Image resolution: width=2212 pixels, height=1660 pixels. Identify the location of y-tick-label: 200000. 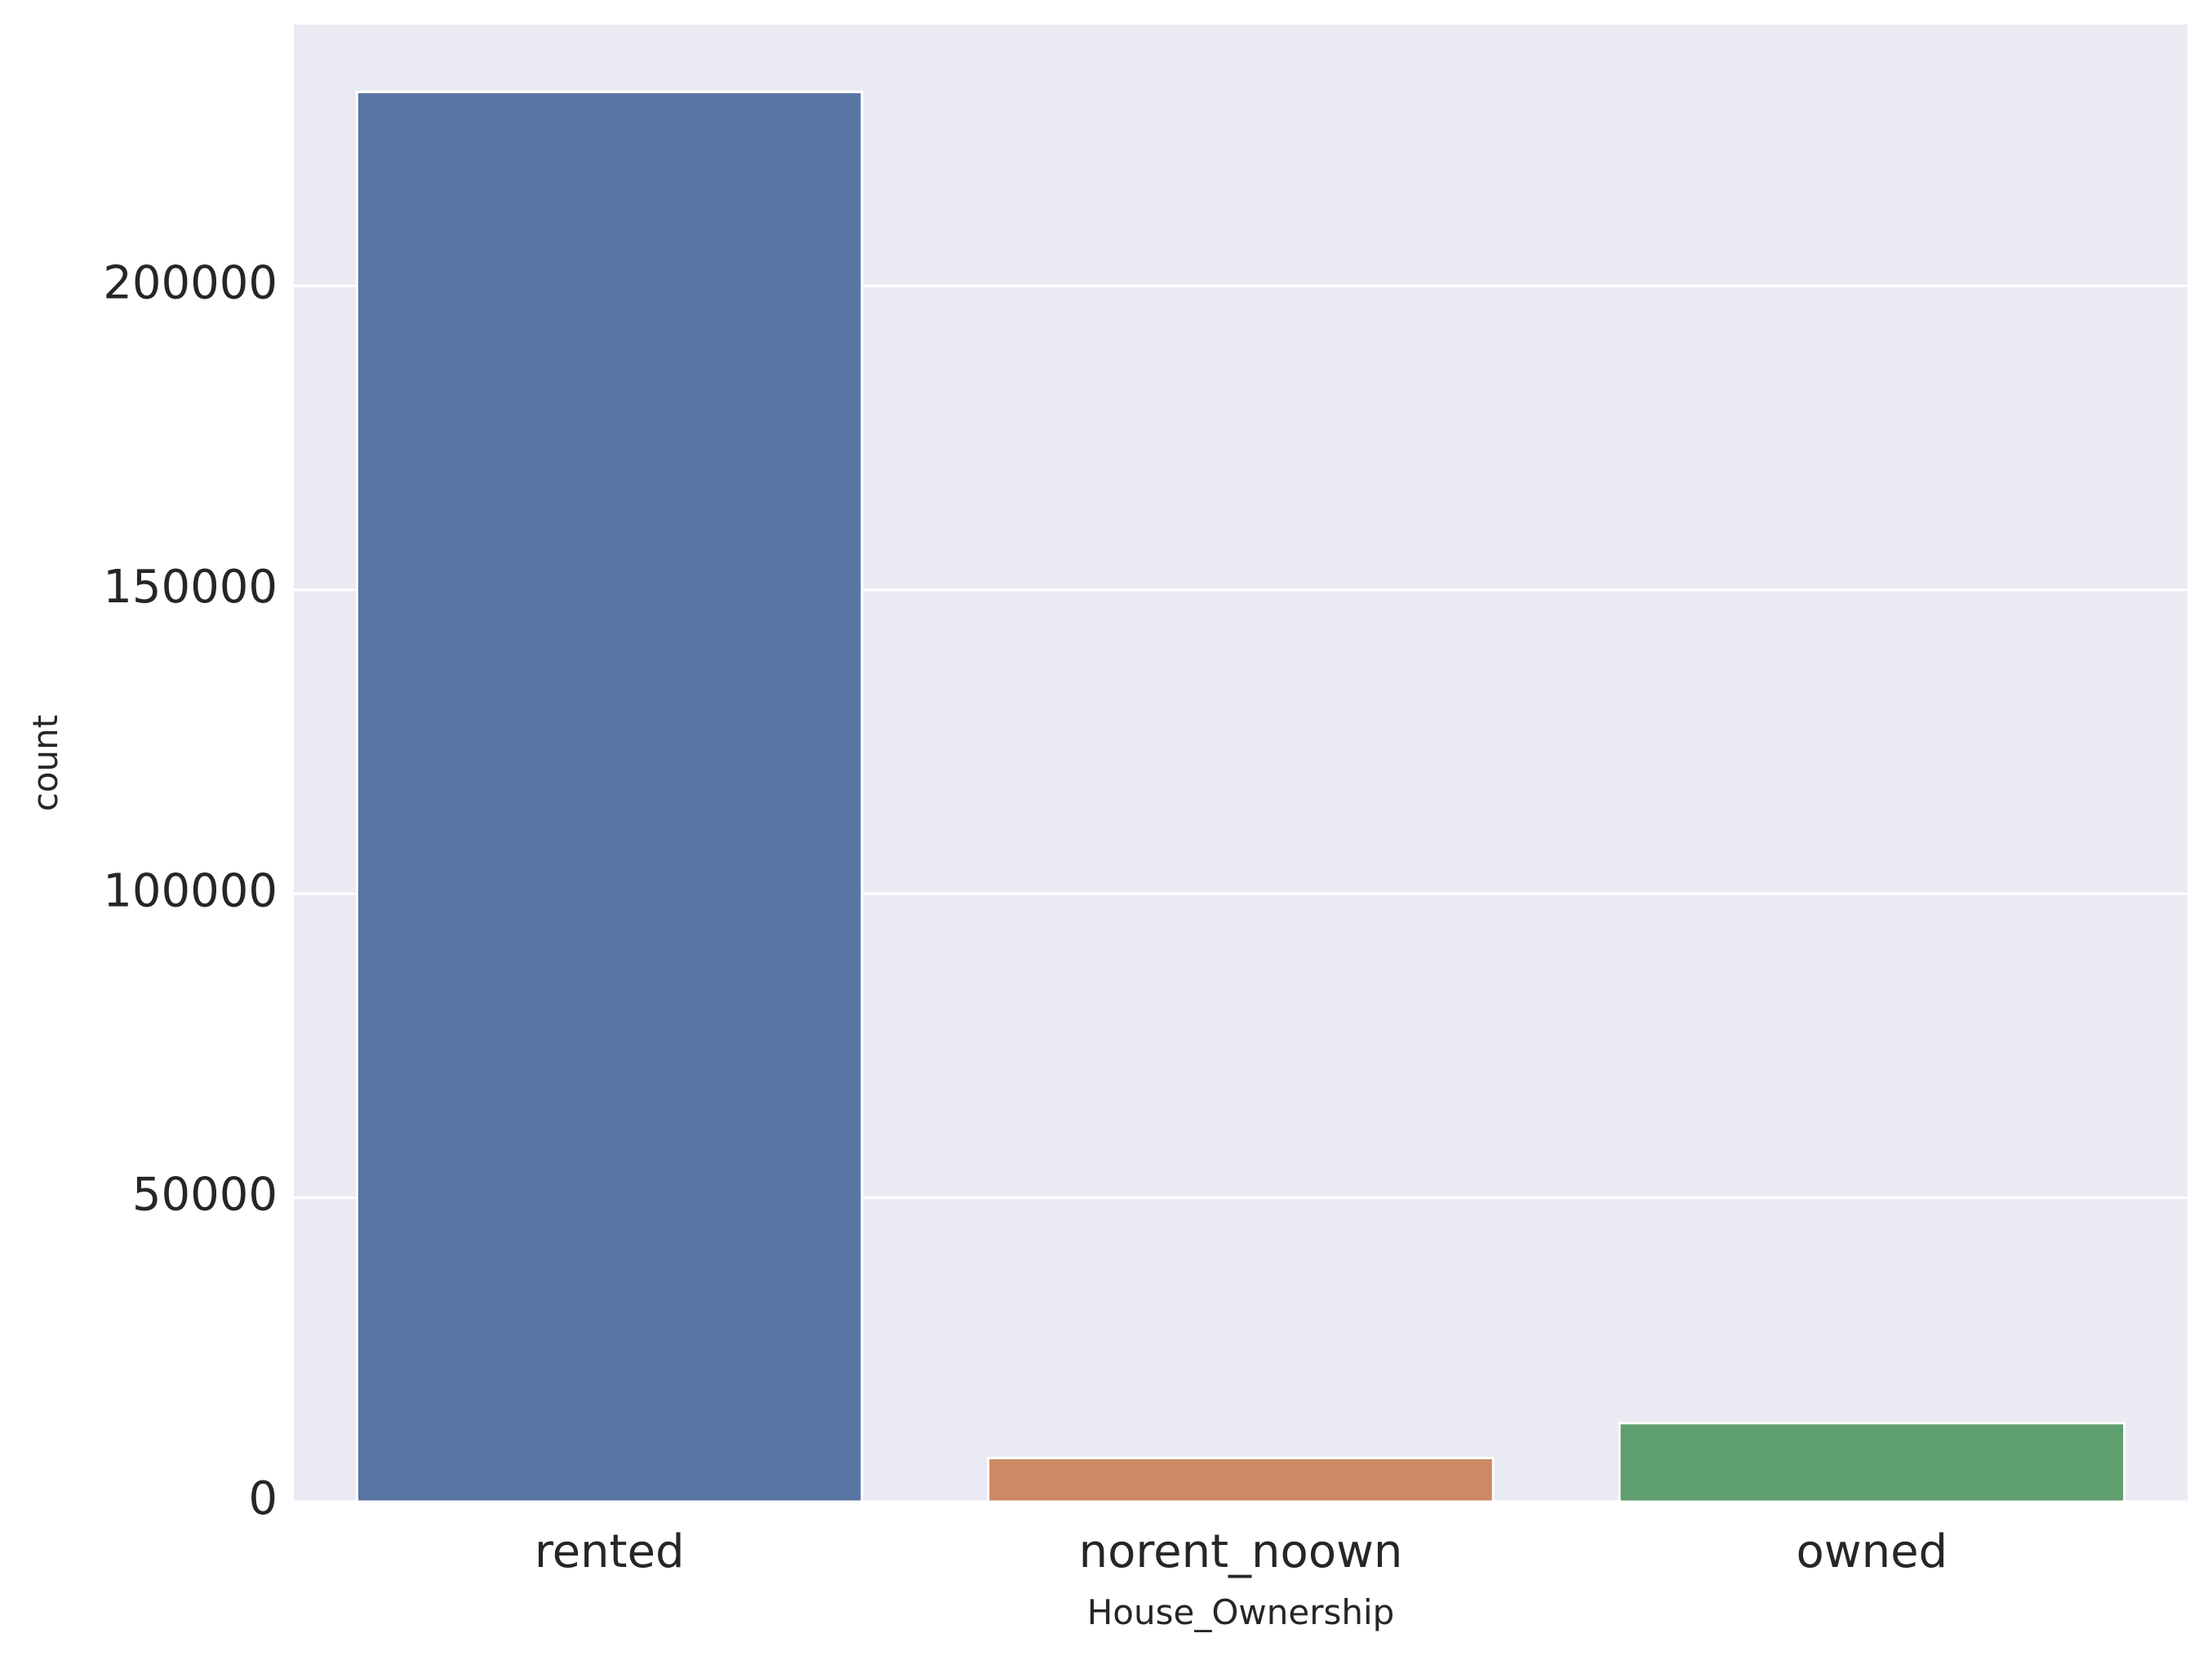
(190, 282).